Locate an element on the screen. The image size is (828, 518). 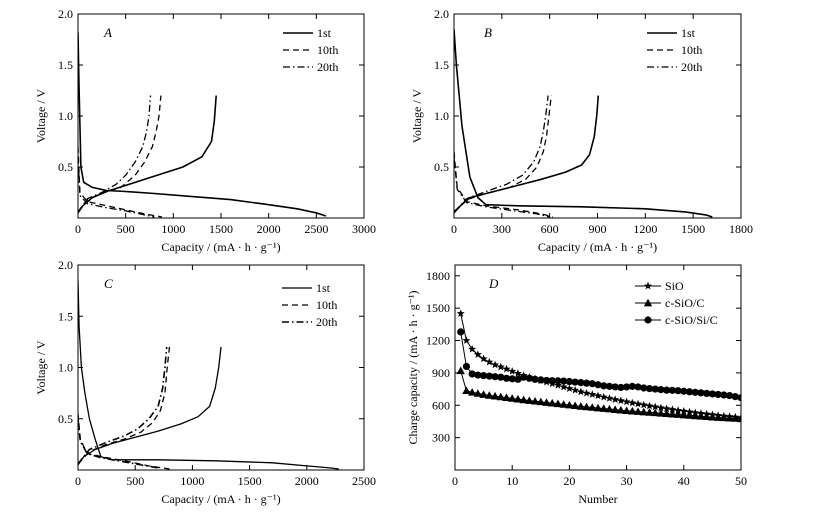
panel-c-xtick-label: 2000 is located at coordinates (307, 481).